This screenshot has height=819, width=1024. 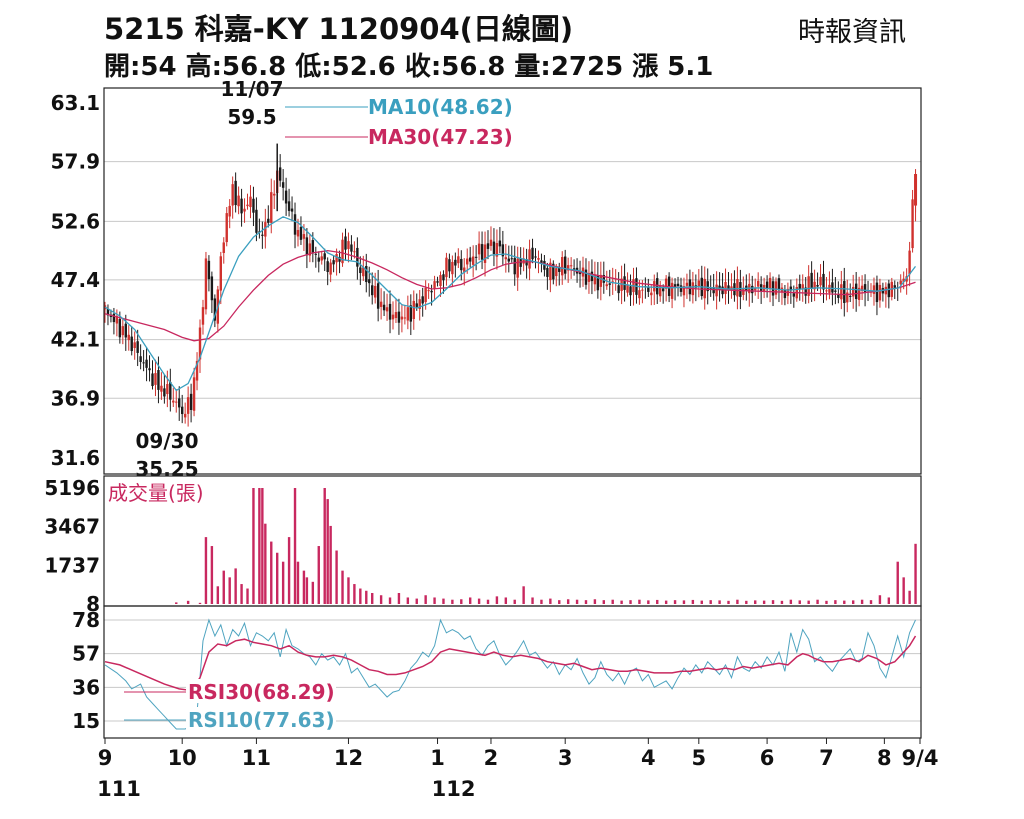 I want to click on price-tick-label: 63.1, so click(x=75, y=103).